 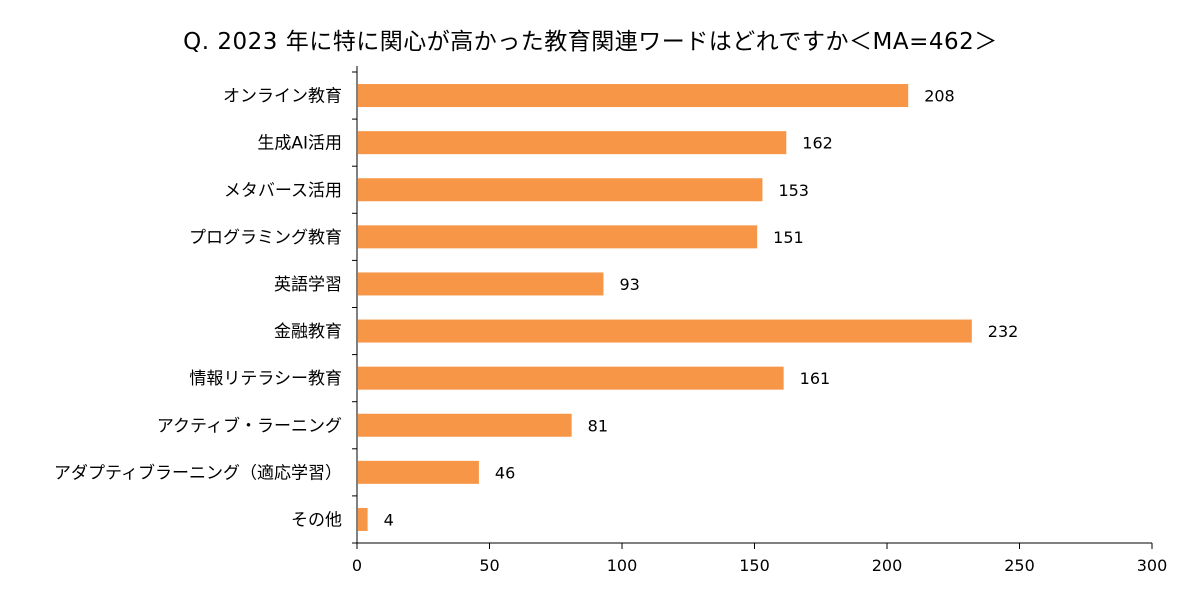 What do you see at coordinates (1152, 565) in the screenshot?
I see `x-tick-label: 300` at bounding box center [1152, 565].